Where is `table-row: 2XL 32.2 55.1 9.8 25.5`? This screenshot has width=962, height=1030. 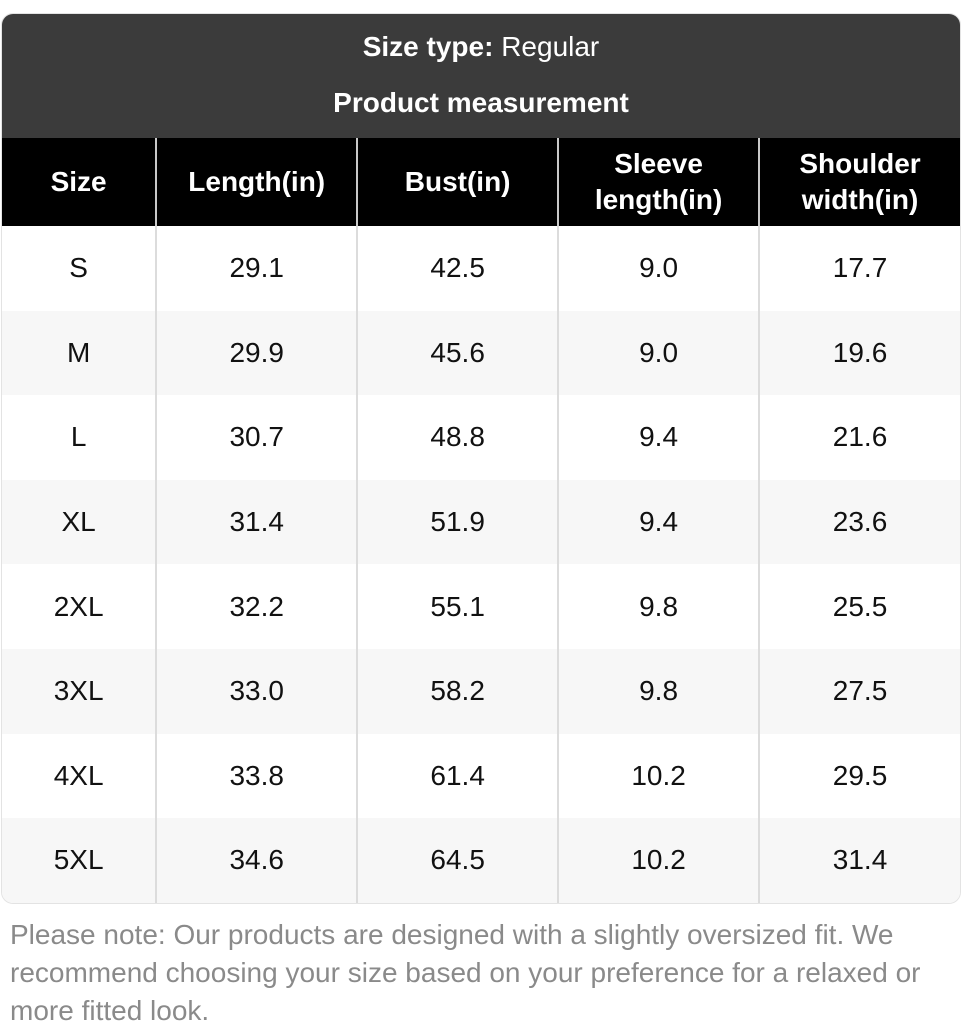 table-row: 2XL 32.2 55.1 9.8 25.5 is located at coordinates (481, 606).